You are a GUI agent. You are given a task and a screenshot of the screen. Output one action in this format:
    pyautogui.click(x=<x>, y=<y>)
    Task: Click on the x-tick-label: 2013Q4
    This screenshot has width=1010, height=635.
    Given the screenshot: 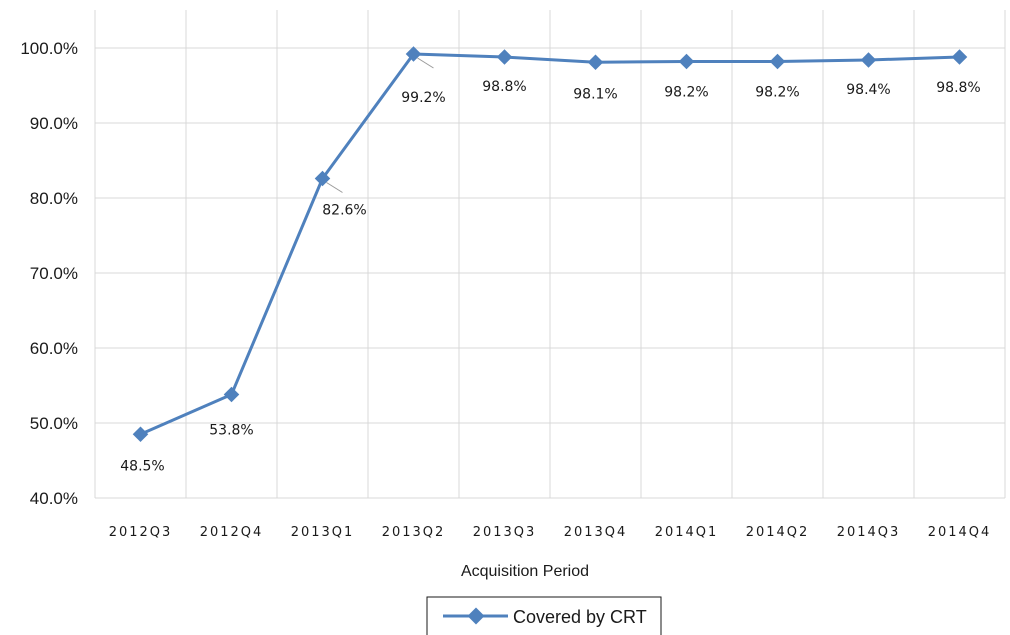 What is the action you would take?
    pyautogui.click(x=596, y=532)
    